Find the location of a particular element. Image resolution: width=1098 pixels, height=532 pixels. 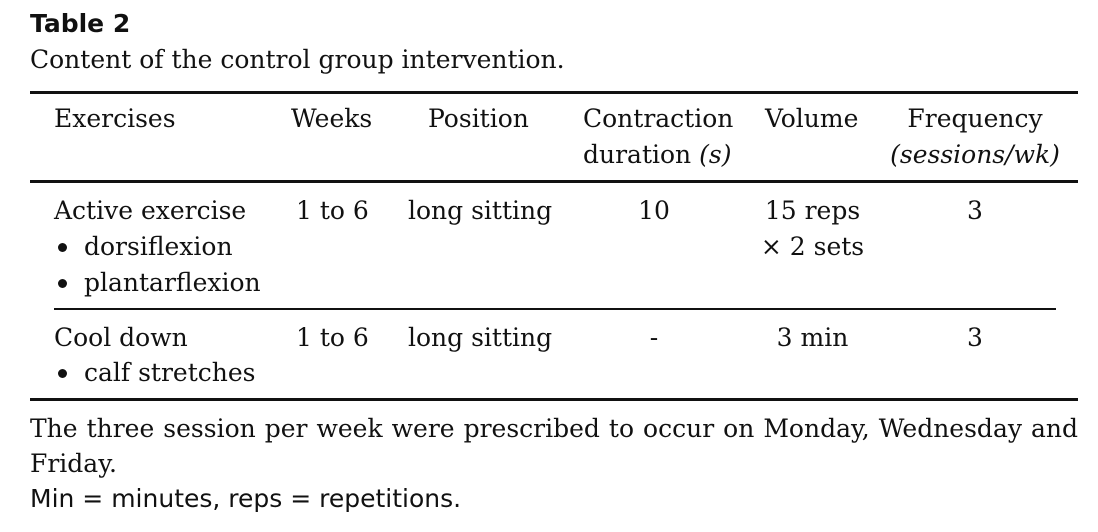

header-frequency: Frequency is located at coordinates (975, 118).